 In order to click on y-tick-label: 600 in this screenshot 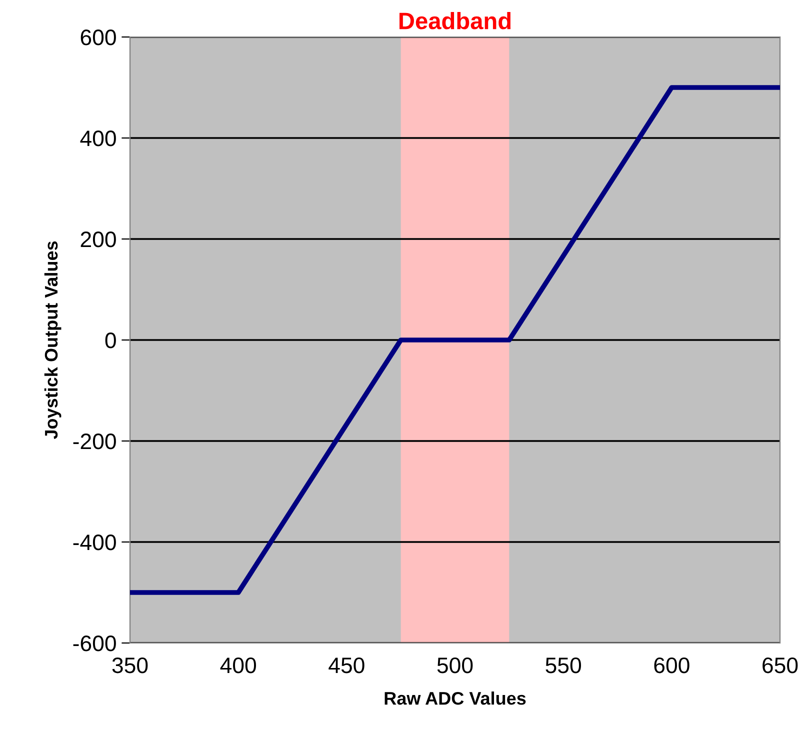, I will do `click(98, 38)`.